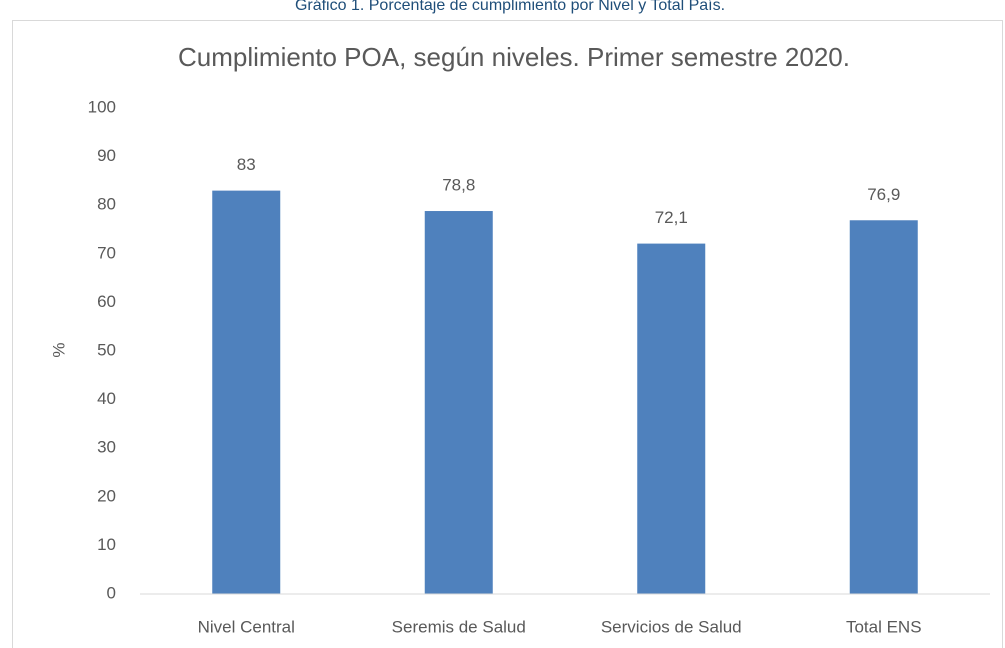  I want to click on y-tick-label: 30, so click(106, 447).